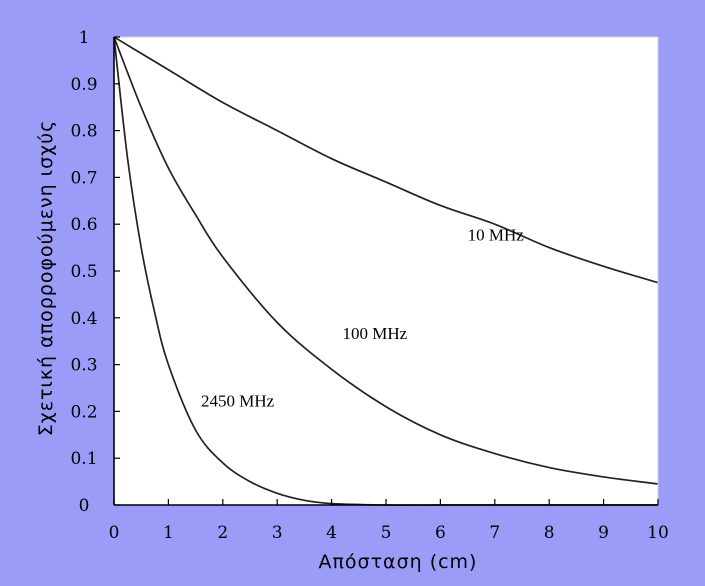 The height and width of the screenshot is (586, 705). What do you see at coordinates (658, 533) in the screenshot?
I see `x-tick-label: 10` at bounding box center [658, 533].